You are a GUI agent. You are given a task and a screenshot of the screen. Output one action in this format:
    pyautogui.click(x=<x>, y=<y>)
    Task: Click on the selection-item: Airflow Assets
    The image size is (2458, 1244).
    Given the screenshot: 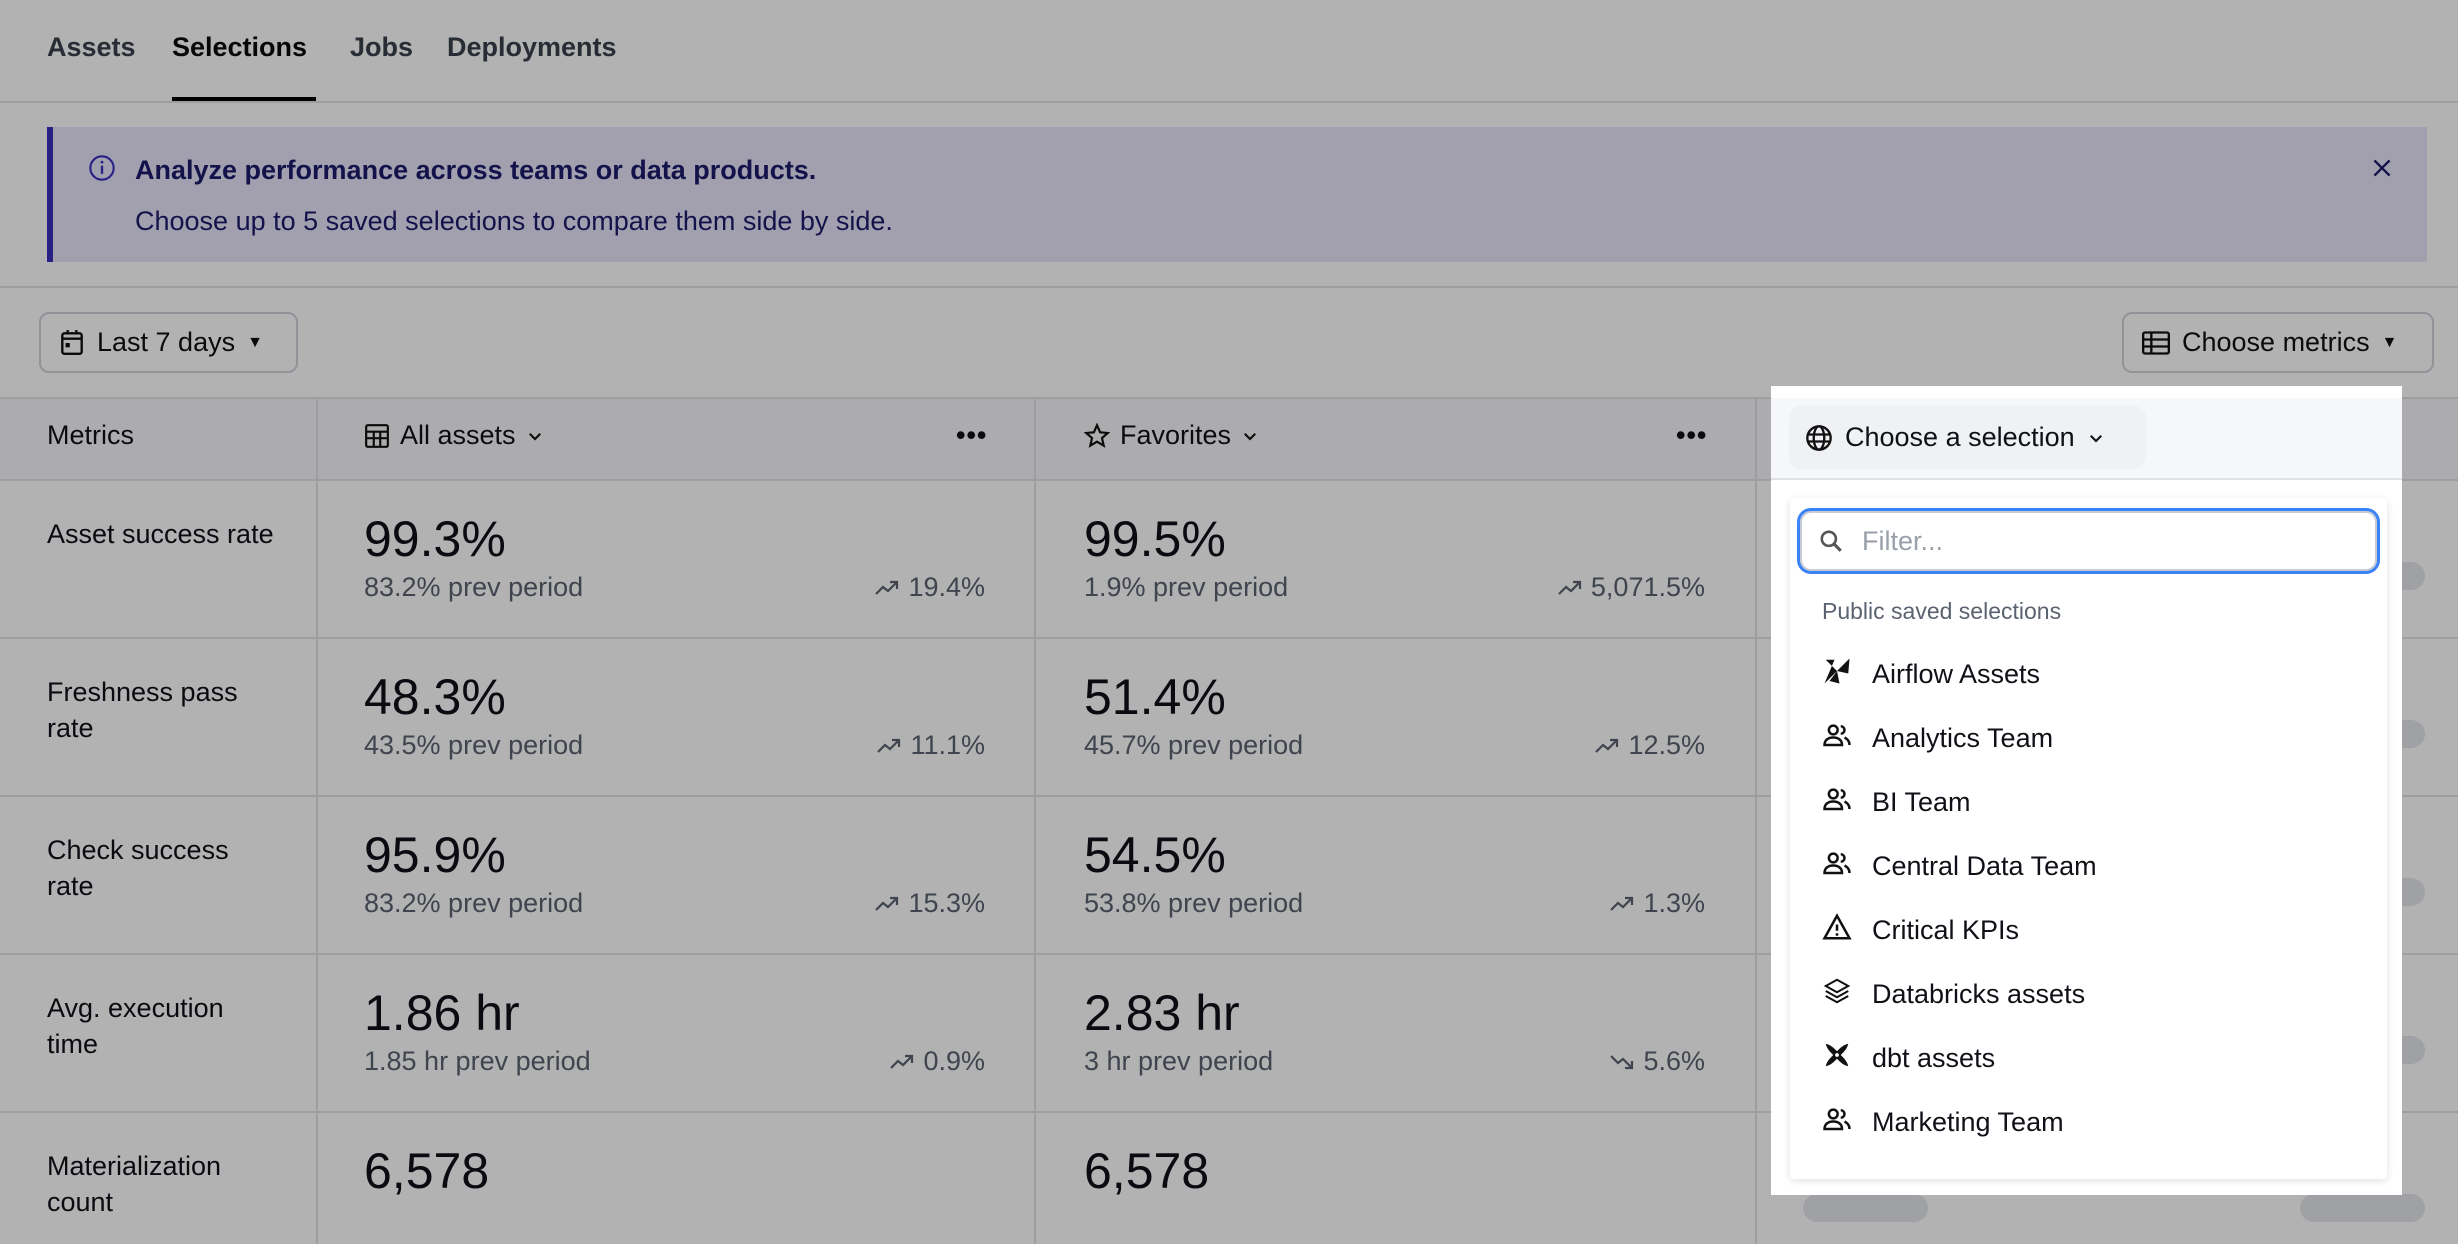 What is the action you would take?
    pyautogui.click(x=1931, y=674)
    